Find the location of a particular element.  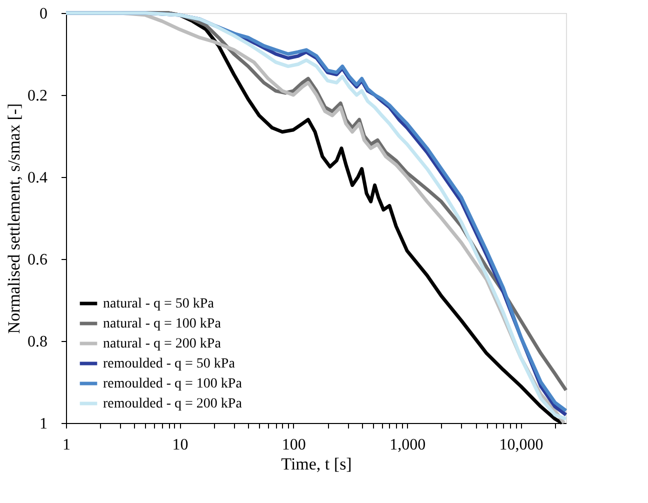

legend-label: remoulded - q = 200 kPa is located at coordinates (173, 404).